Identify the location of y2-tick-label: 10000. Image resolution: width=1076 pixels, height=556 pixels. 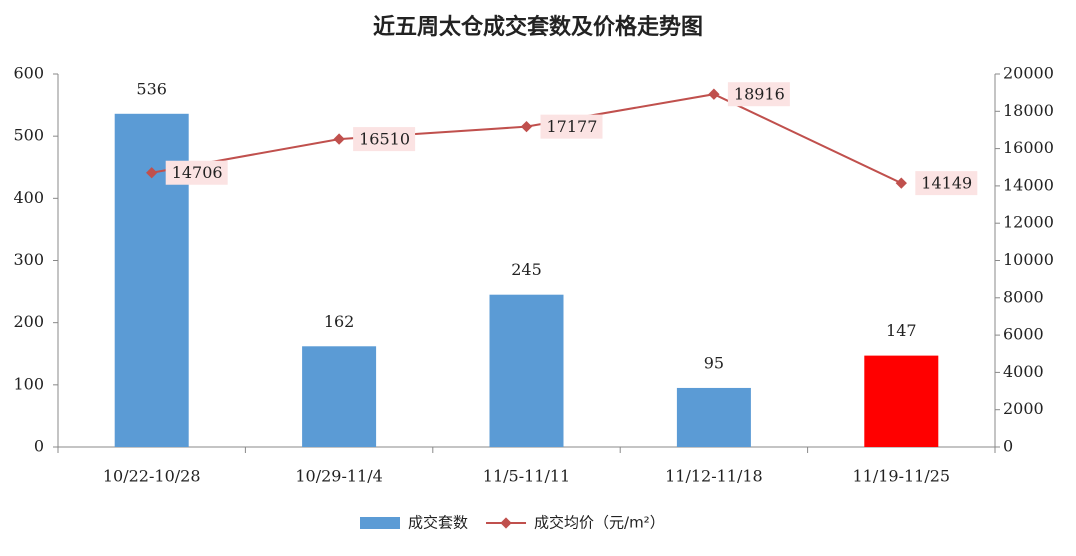
(1028, 259).